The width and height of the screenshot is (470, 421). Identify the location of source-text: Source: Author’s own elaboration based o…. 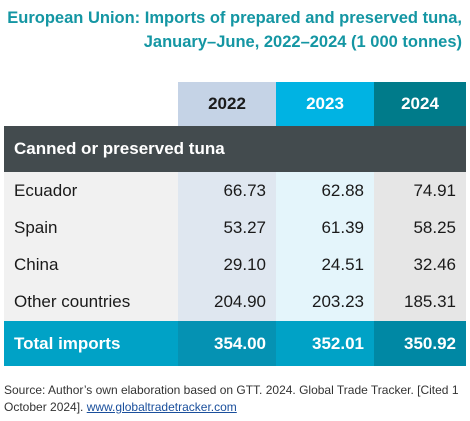
(231, 398).